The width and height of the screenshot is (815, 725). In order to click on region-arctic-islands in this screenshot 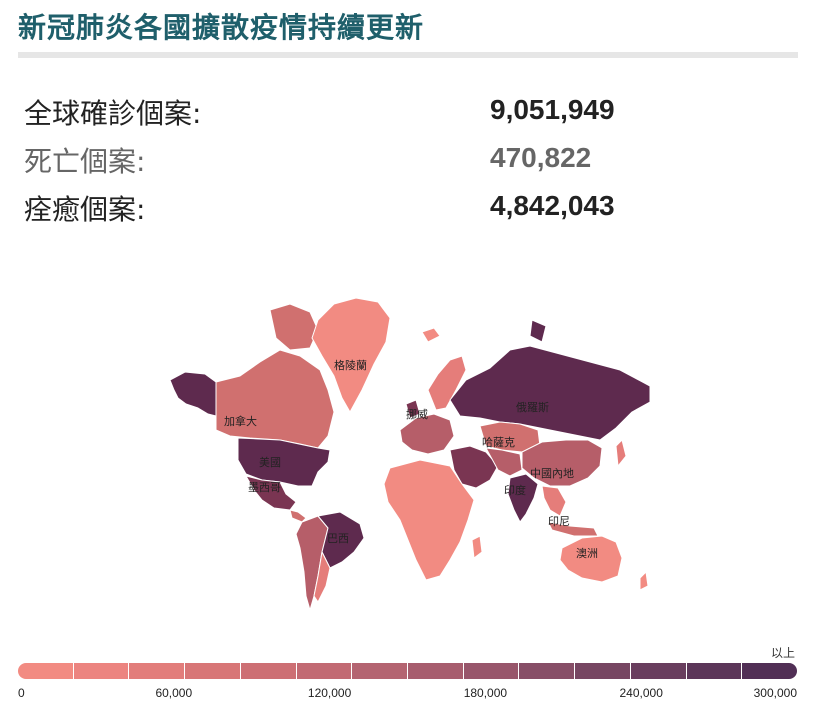, I will do `click(294, 327)`.